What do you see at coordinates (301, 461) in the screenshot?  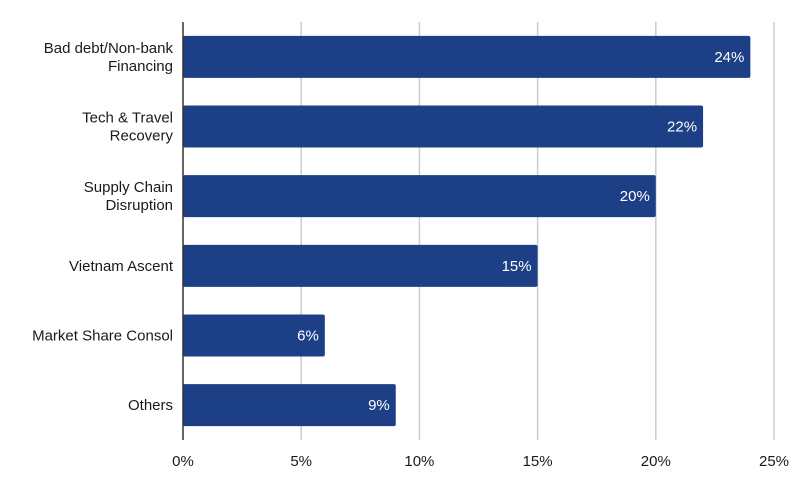 I see `x-tick-label-5: 5%` at bounding box center [301, 461].